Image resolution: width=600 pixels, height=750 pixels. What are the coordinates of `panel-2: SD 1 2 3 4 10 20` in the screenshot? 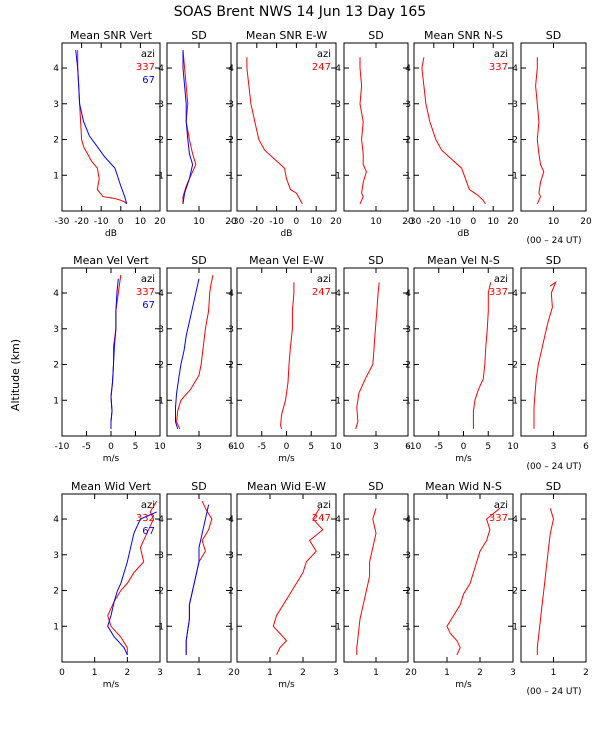 It's located at (197, 128).